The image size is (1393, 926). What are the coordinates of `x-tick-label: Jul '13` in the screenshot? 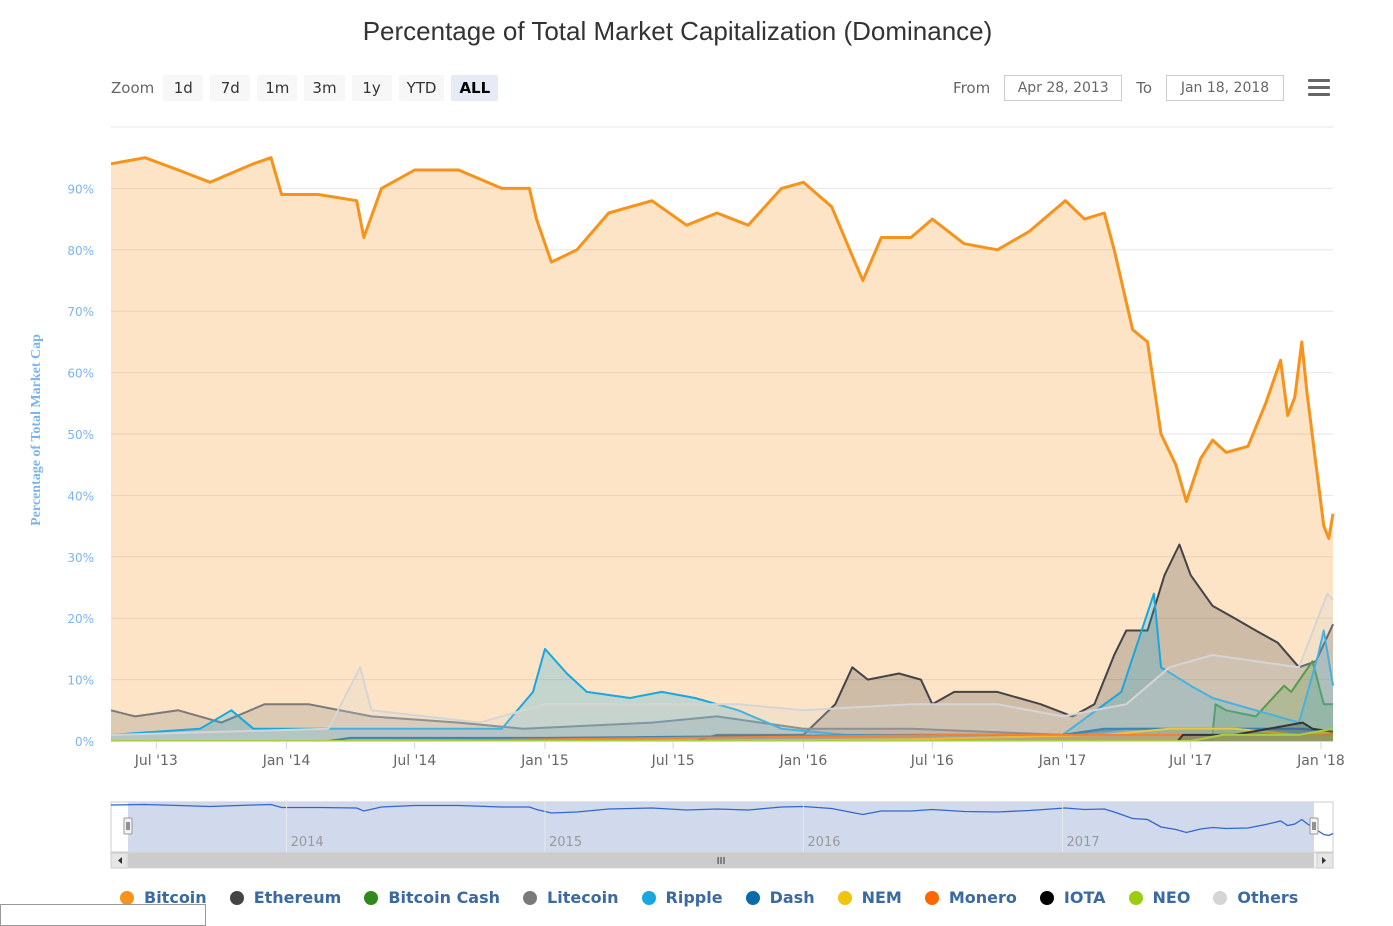 It's located at (156, 761).